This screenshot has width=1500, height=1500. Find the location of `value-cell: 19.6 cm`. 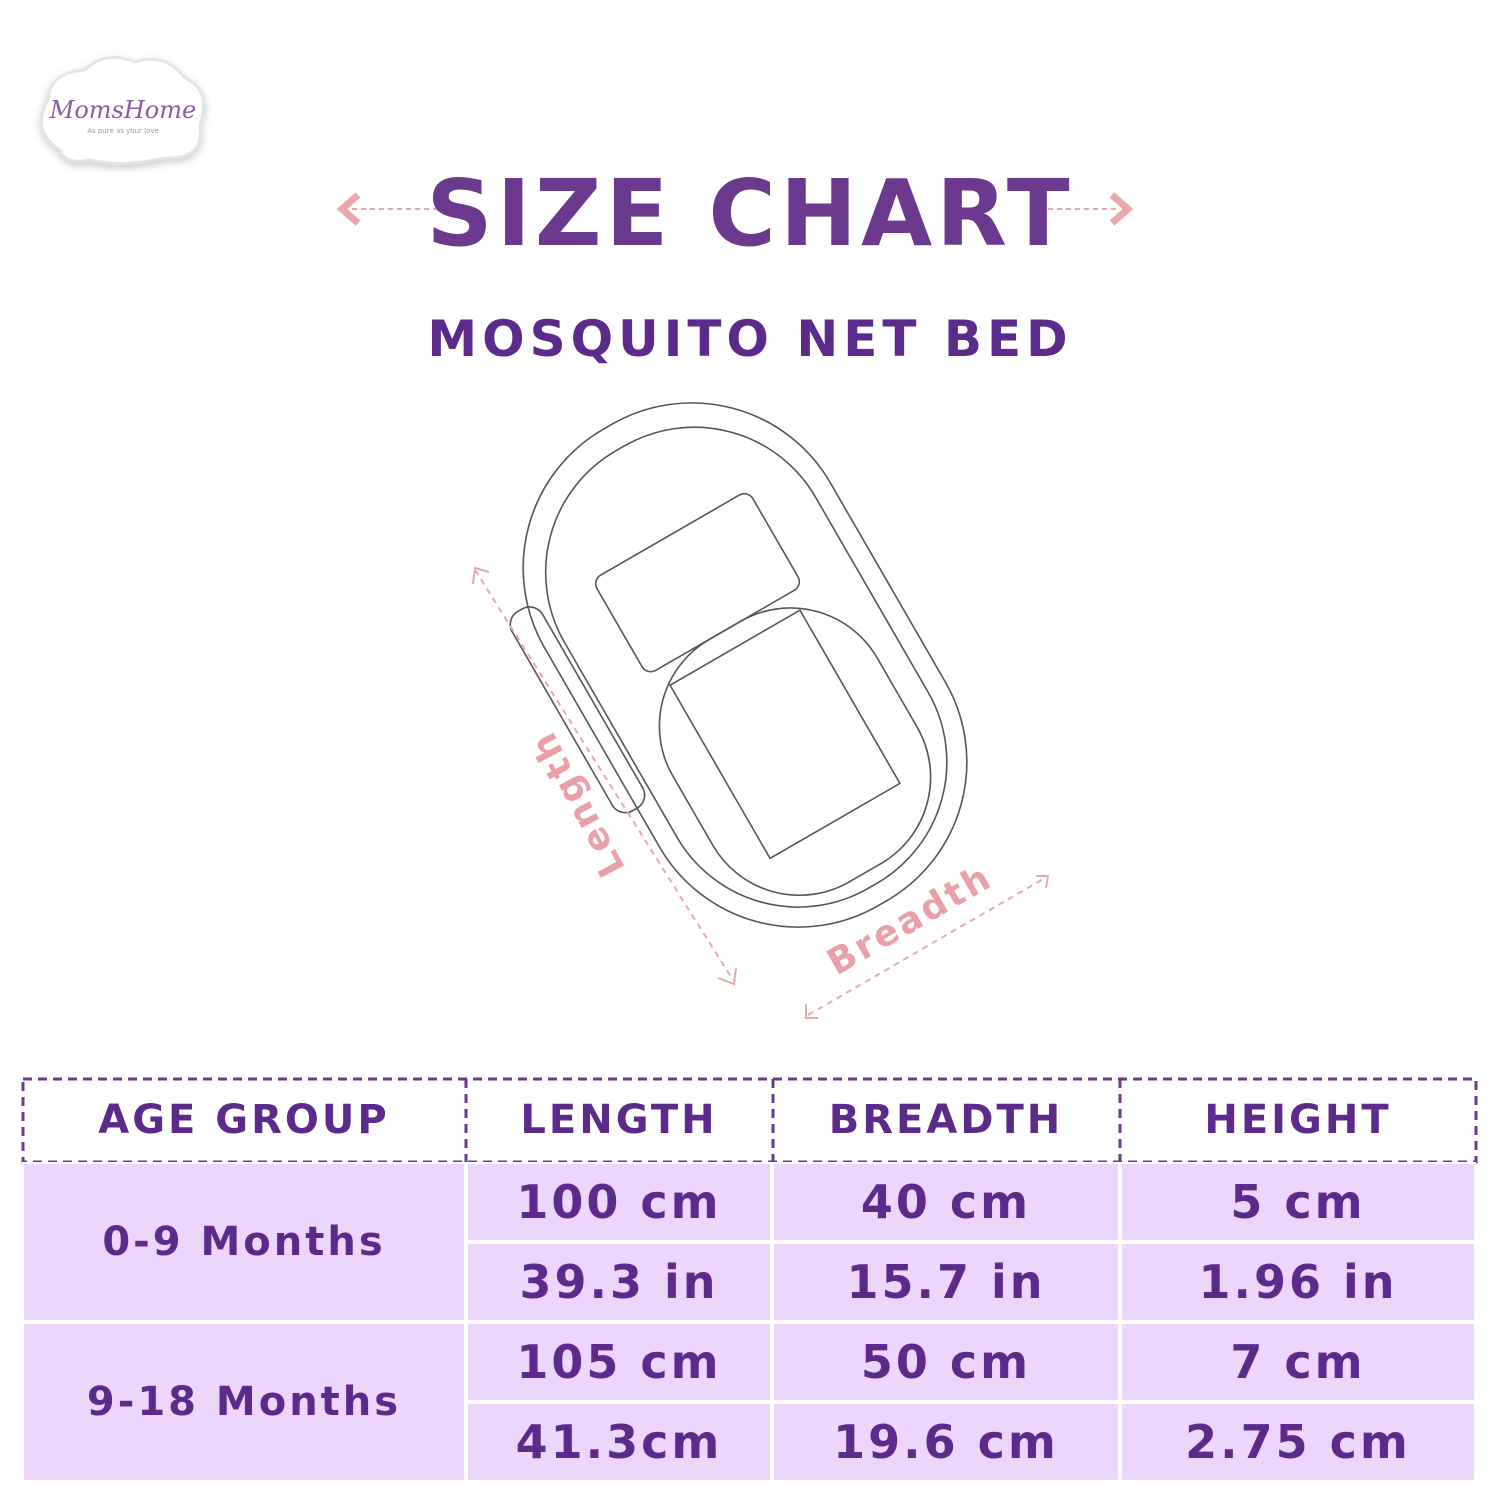

value-cell: 19.6 cm is located at coordinates (946, 1442).